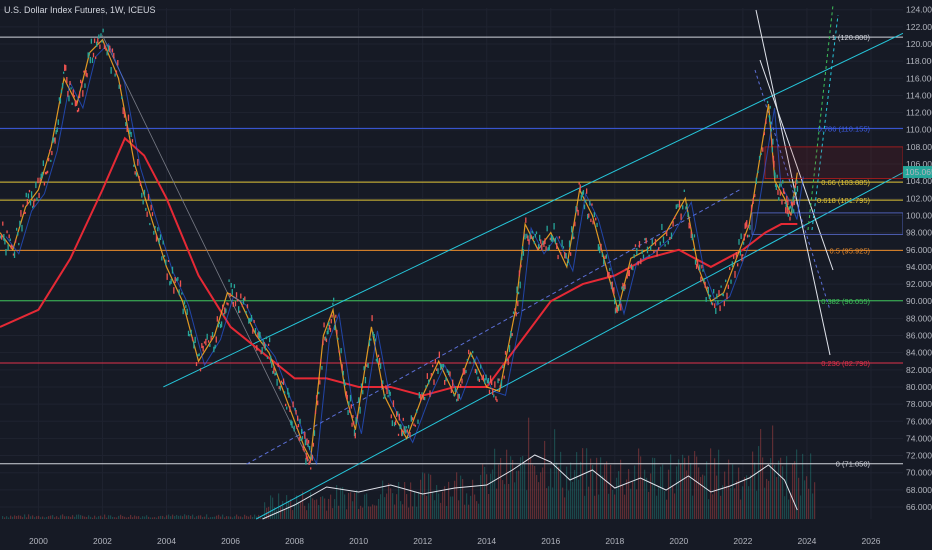  Describe the element at coordinates (451, 540) in the screenshot. I see `time-axis-background` at that location.